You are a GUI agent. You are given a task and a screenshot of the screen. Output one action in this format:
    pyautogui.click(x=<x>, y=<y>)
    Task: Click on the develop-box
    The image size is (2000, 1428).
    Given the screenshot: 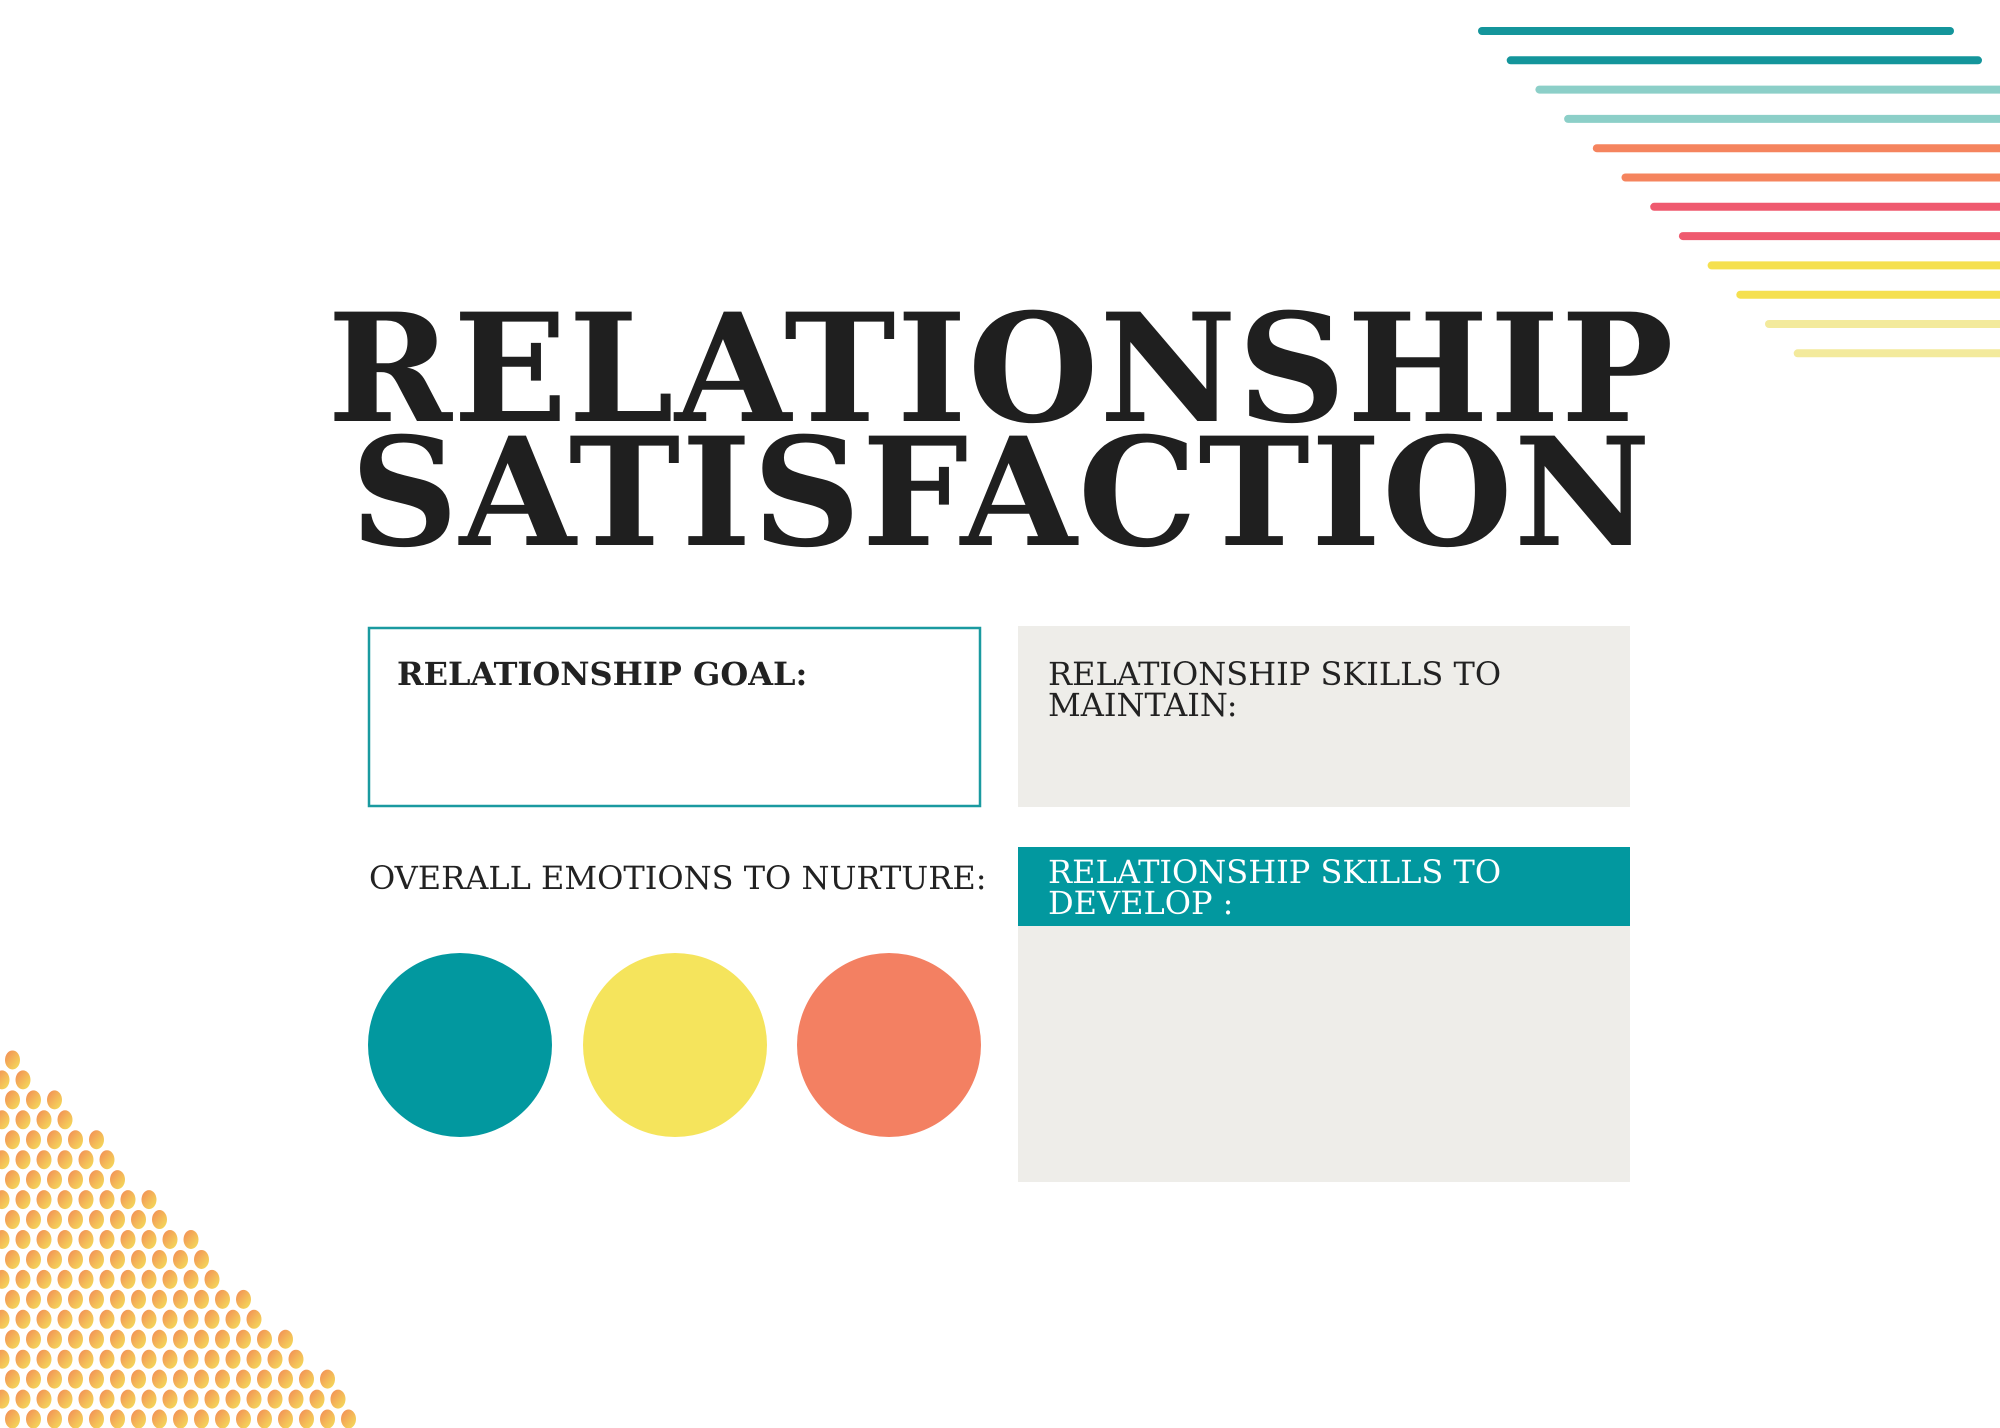 What is the action you would take?
    pyautogui.click(x=1324, y=1054)
    